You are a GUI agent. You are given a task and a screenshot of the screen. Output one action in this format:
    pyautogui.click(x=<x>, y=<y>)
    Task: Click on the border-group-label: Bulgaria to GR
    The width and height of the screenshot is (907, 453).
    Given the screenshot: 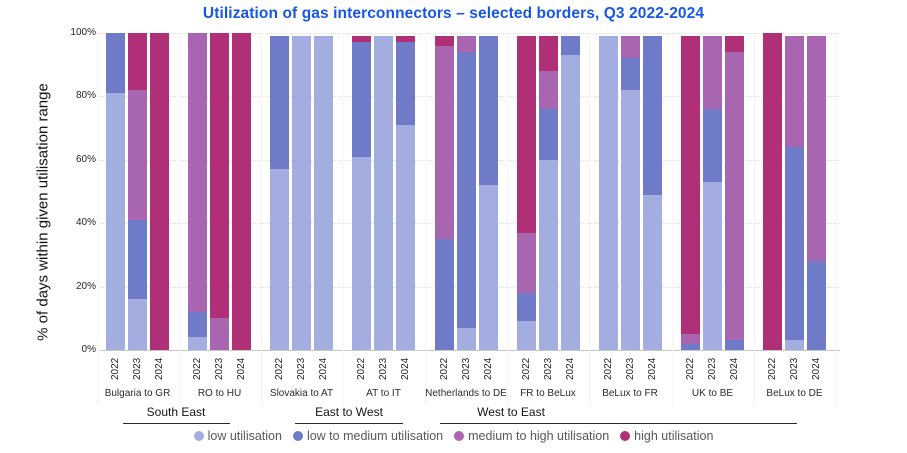 What is the action you would take?
    pyautogui.click(x=137, y=393)
    